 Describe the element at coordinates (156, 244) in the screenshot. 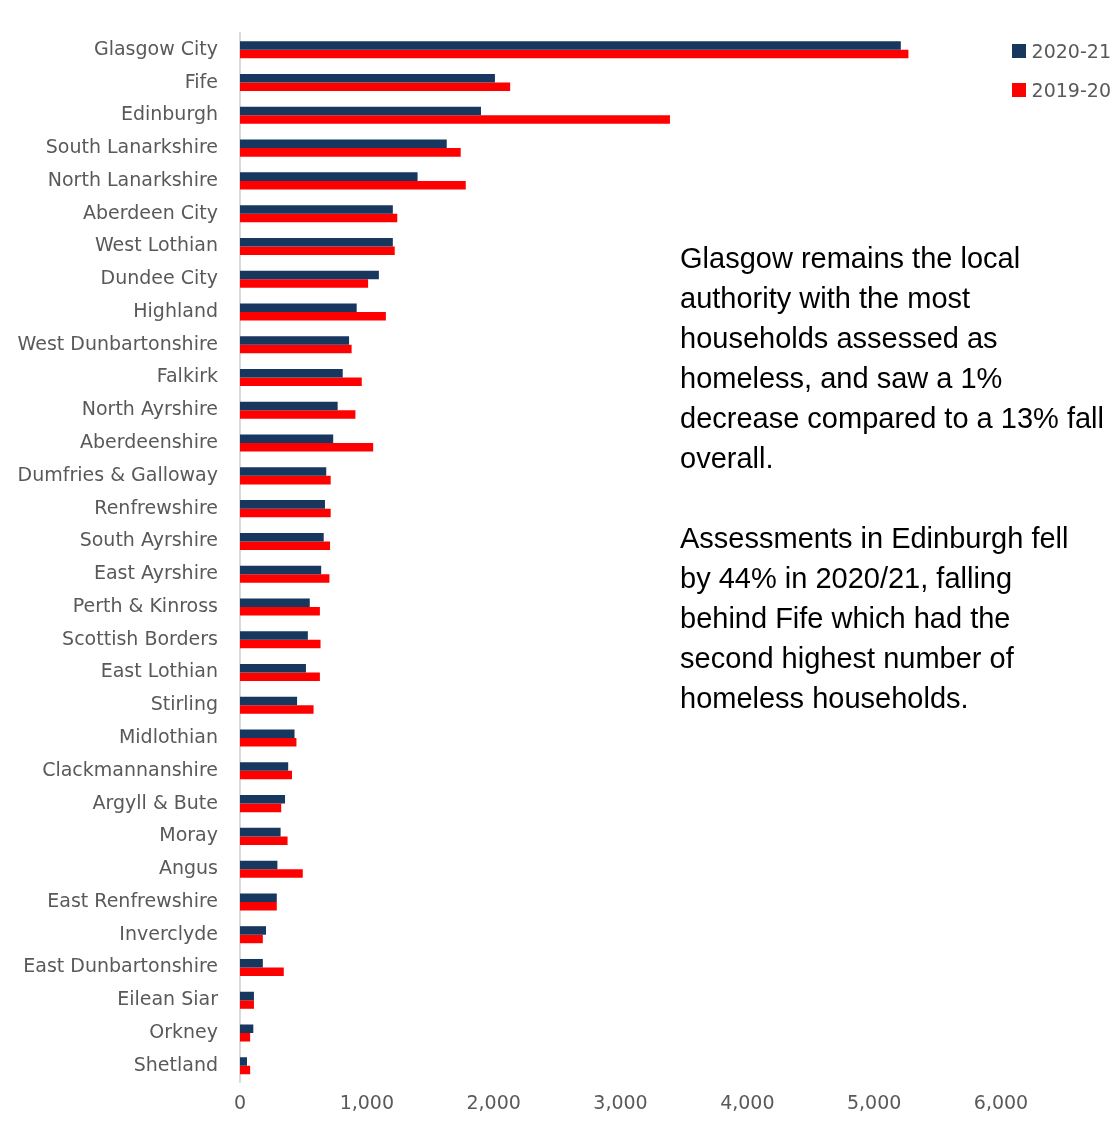

I see `y-tick-label: West Lothian` at that location.